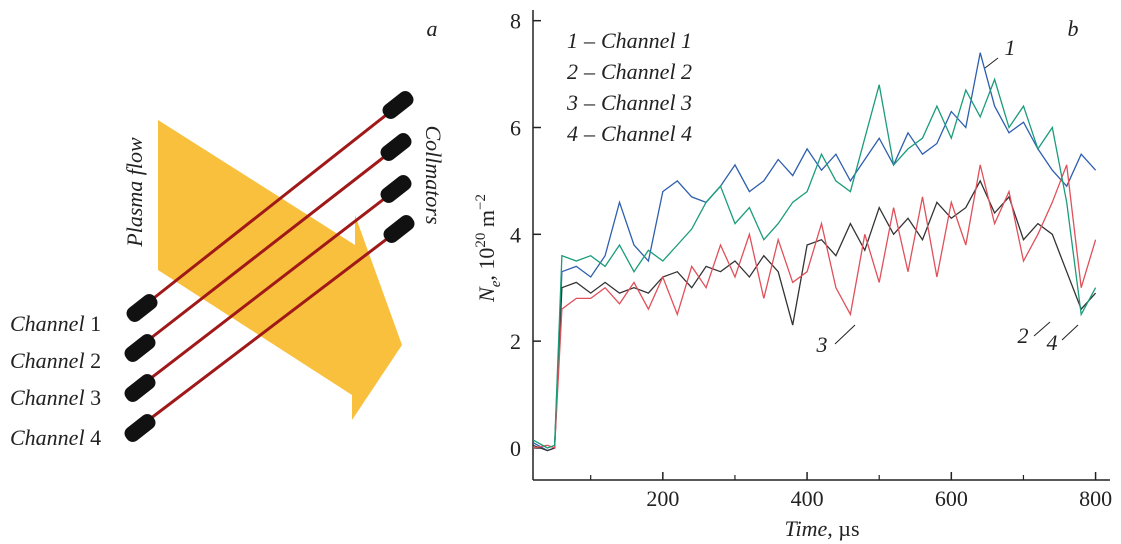 This screenshot has height=544, width=1121. Describe the element at coordinates (1095, 498) in the screenshot. I see `x-tick-label: 800` at that location.